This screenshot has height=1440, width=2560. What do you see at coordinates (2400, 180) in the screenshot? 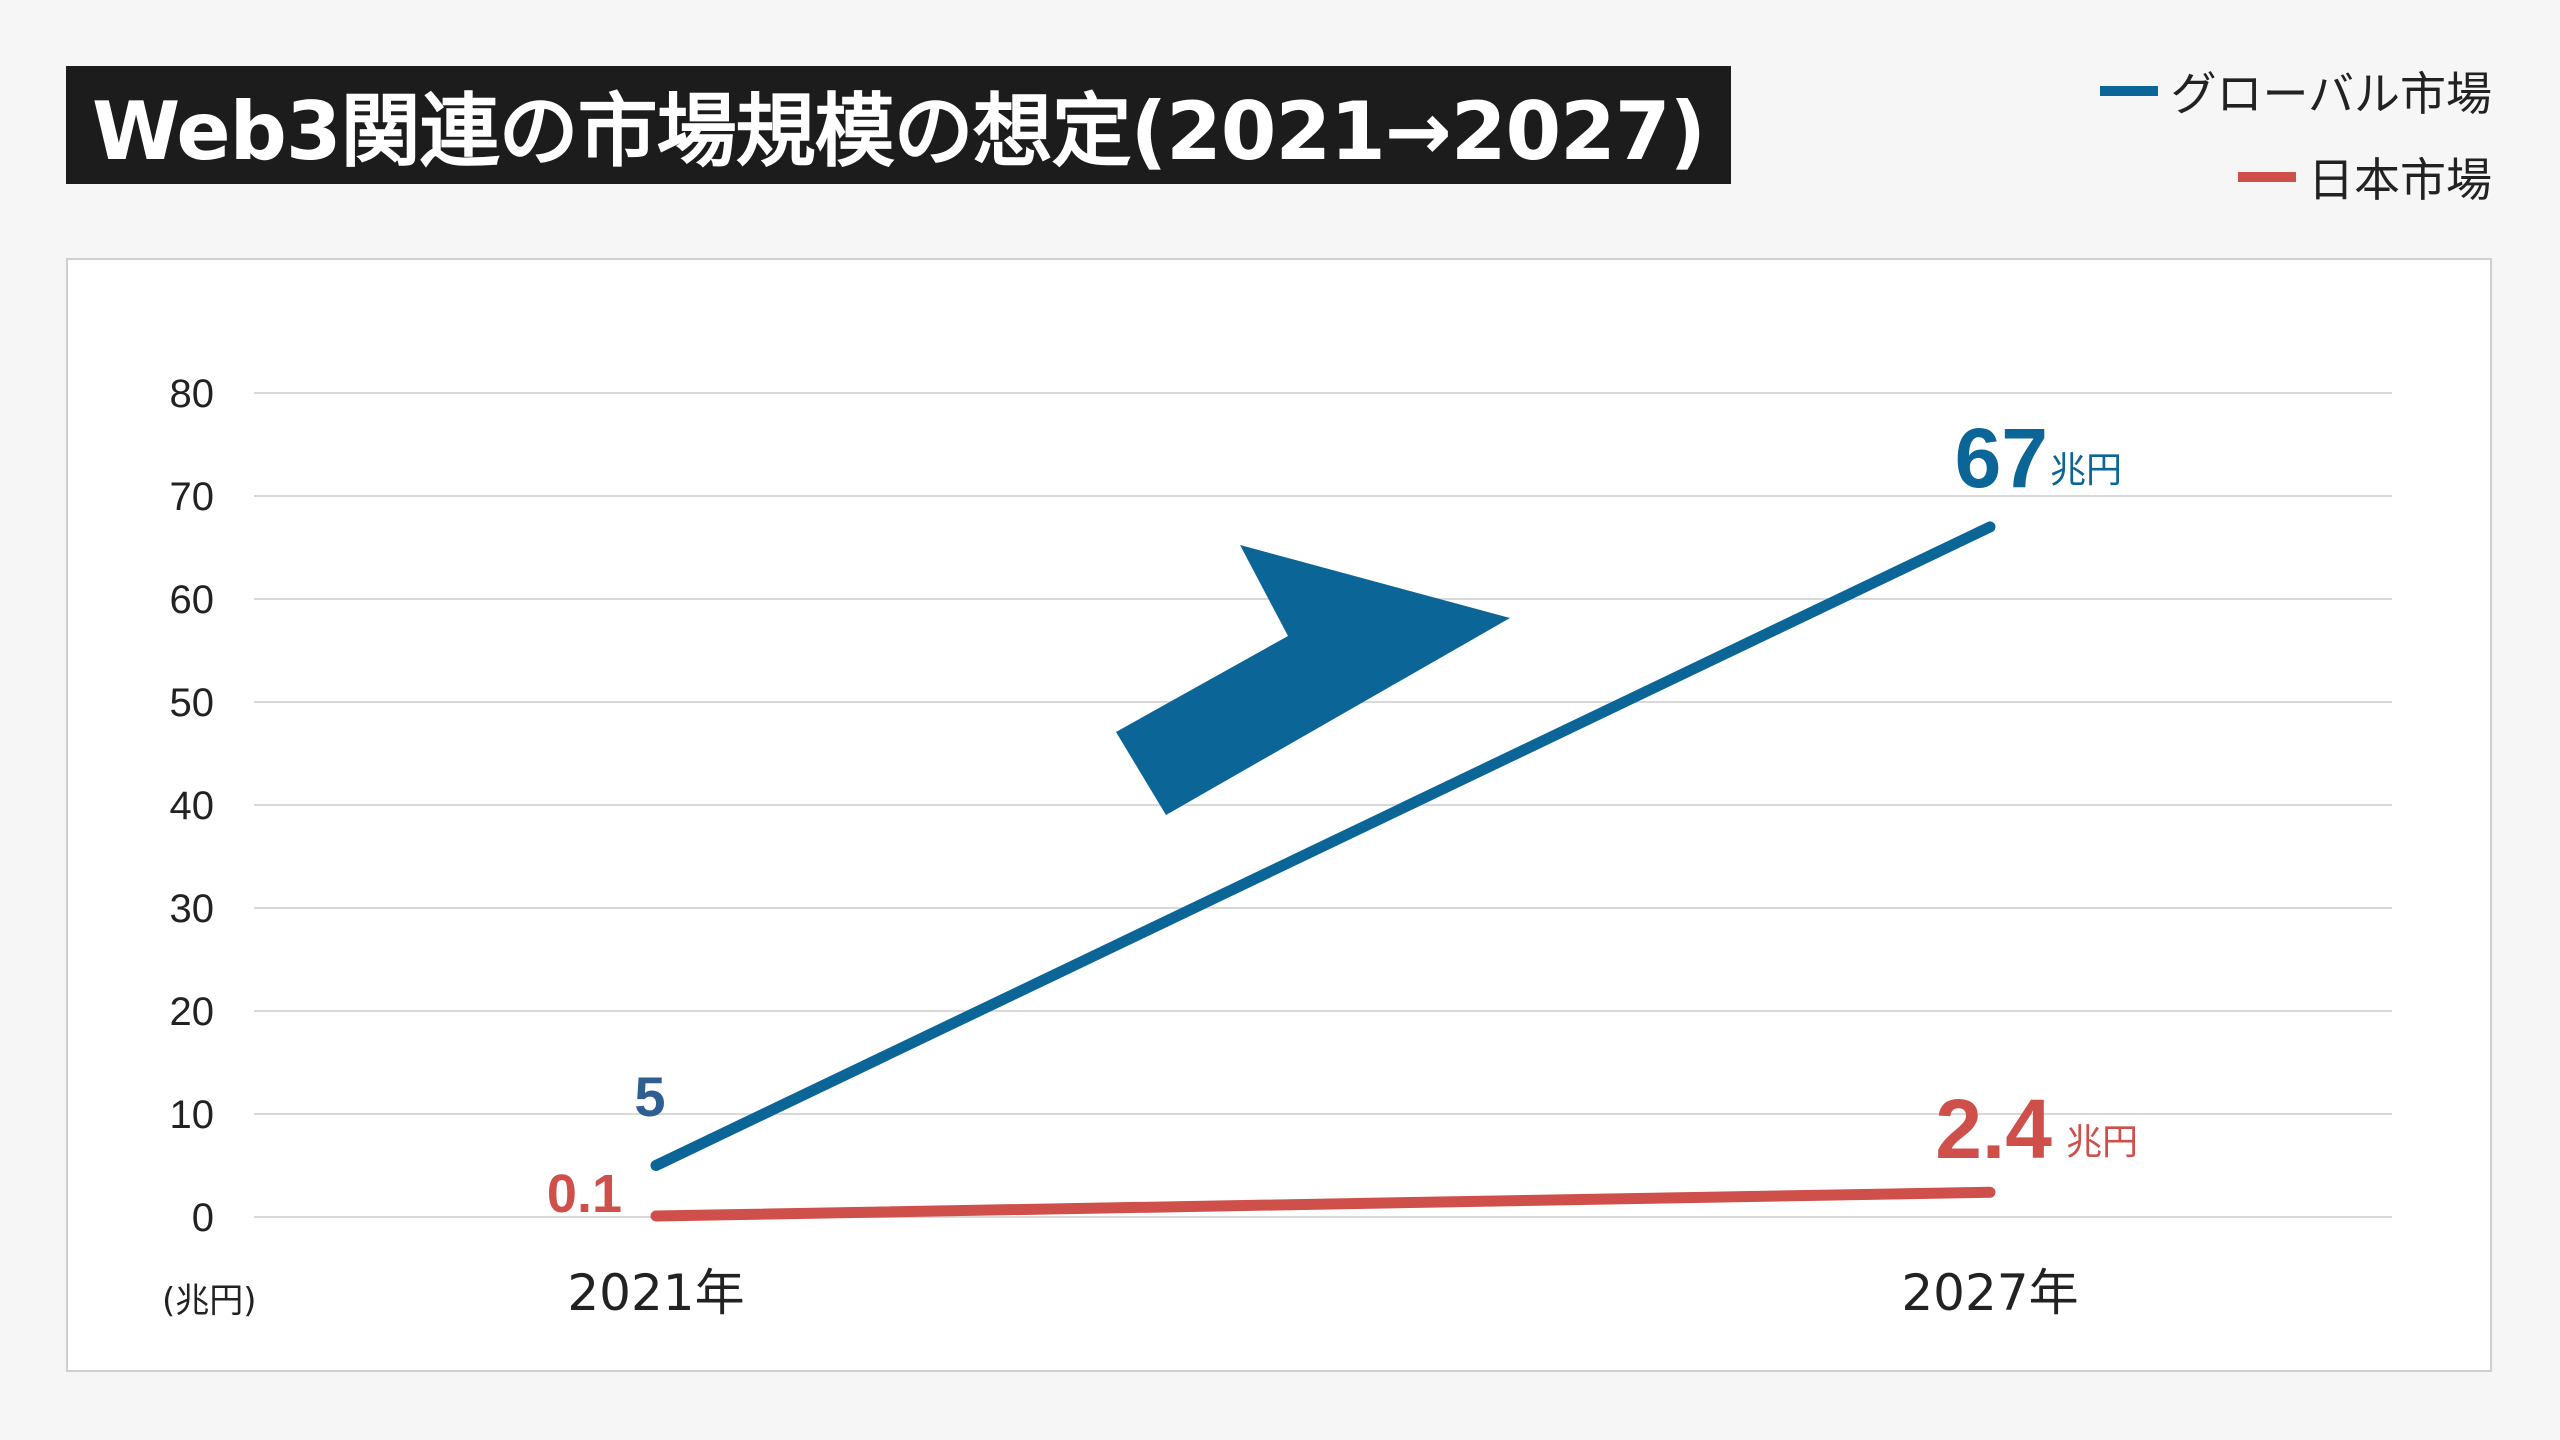
I see `legend-label-japan: 日本市場` at bounding box center [2400, 180].